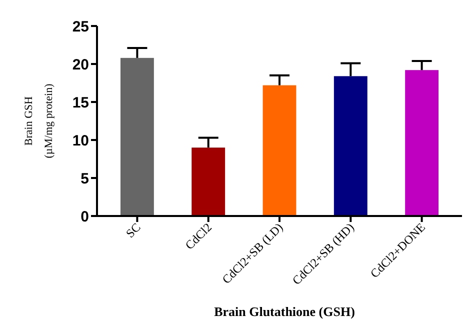  What do you see at coordinates (284, 311) in the screenshot?
I see `x-axis-title: Brain Glutathione (GSH)` at bounding box center [284, 311].